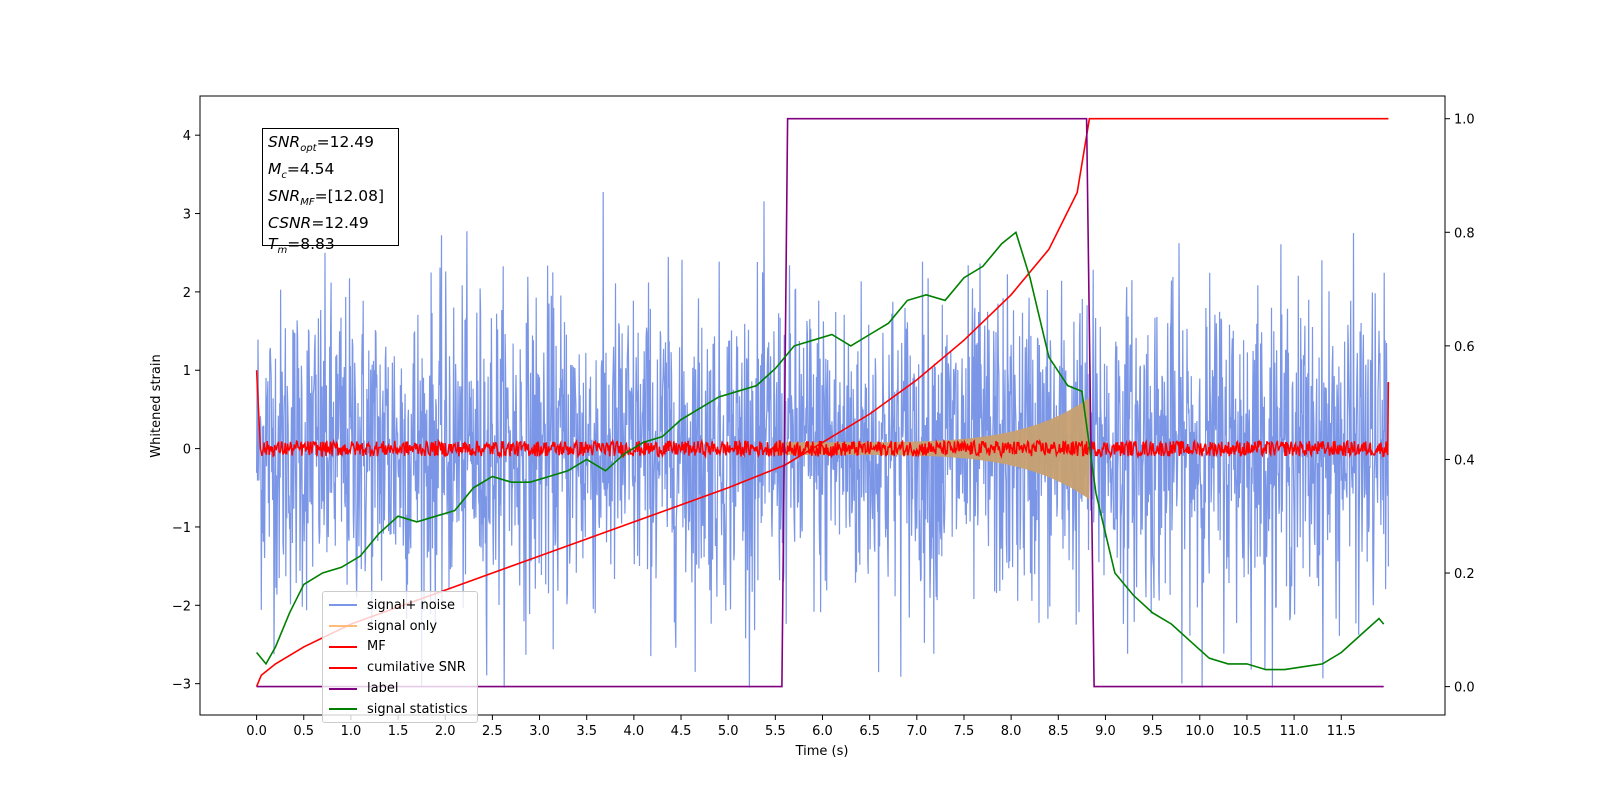 Image resolution: width=1600 pixels, height=800 pixels. I want to click on mc-value: =4.54, so click(310, 169).